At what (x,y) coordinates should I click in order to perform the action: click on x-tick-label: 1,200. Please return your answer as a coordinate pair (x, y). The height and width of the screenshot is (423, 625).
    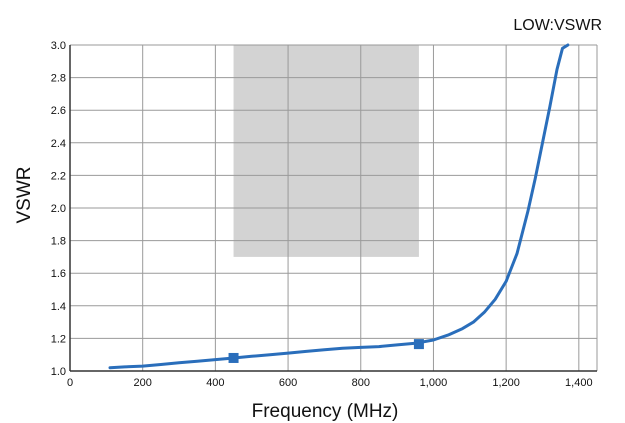
    Looking at the image, I should click on (506, 383).